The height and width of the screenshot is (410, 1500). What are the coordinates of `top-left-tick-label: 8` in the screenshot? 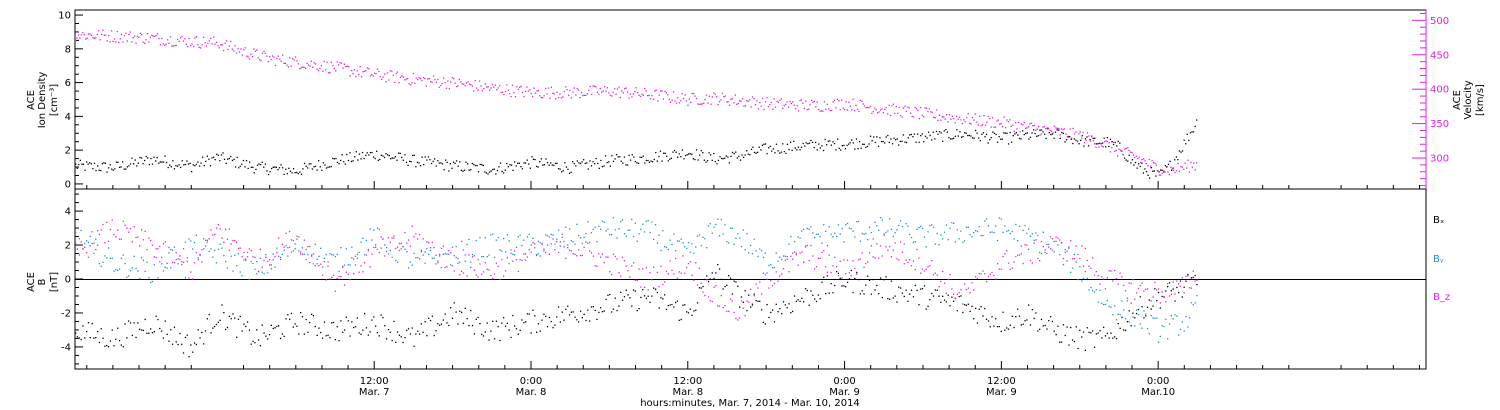 It's located at (68, 49).